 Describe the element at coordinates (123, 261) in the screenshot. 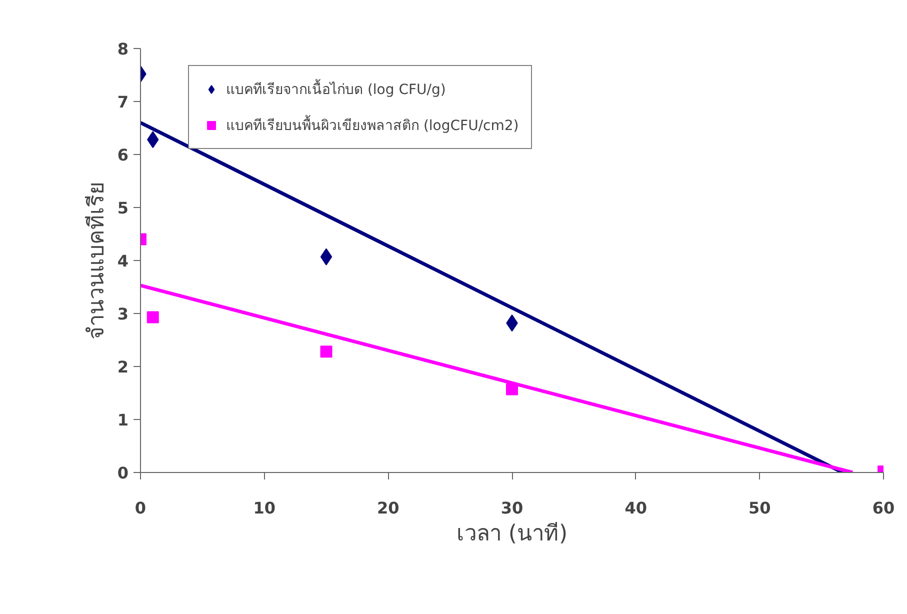

I see `y-tick-label: 4` at that location.